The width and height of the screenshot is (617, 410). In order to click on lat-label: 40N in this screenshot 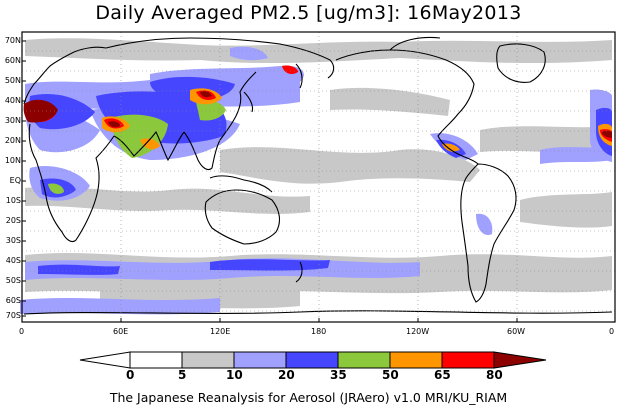, I will do `click(12, 100)`.